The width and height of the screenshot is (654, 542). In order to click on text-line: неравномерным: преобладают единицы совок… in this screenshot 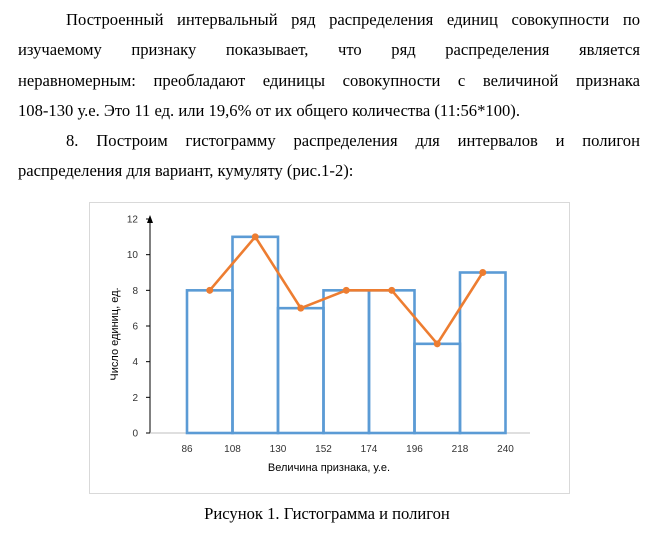, I will do `click(329, 80)`.